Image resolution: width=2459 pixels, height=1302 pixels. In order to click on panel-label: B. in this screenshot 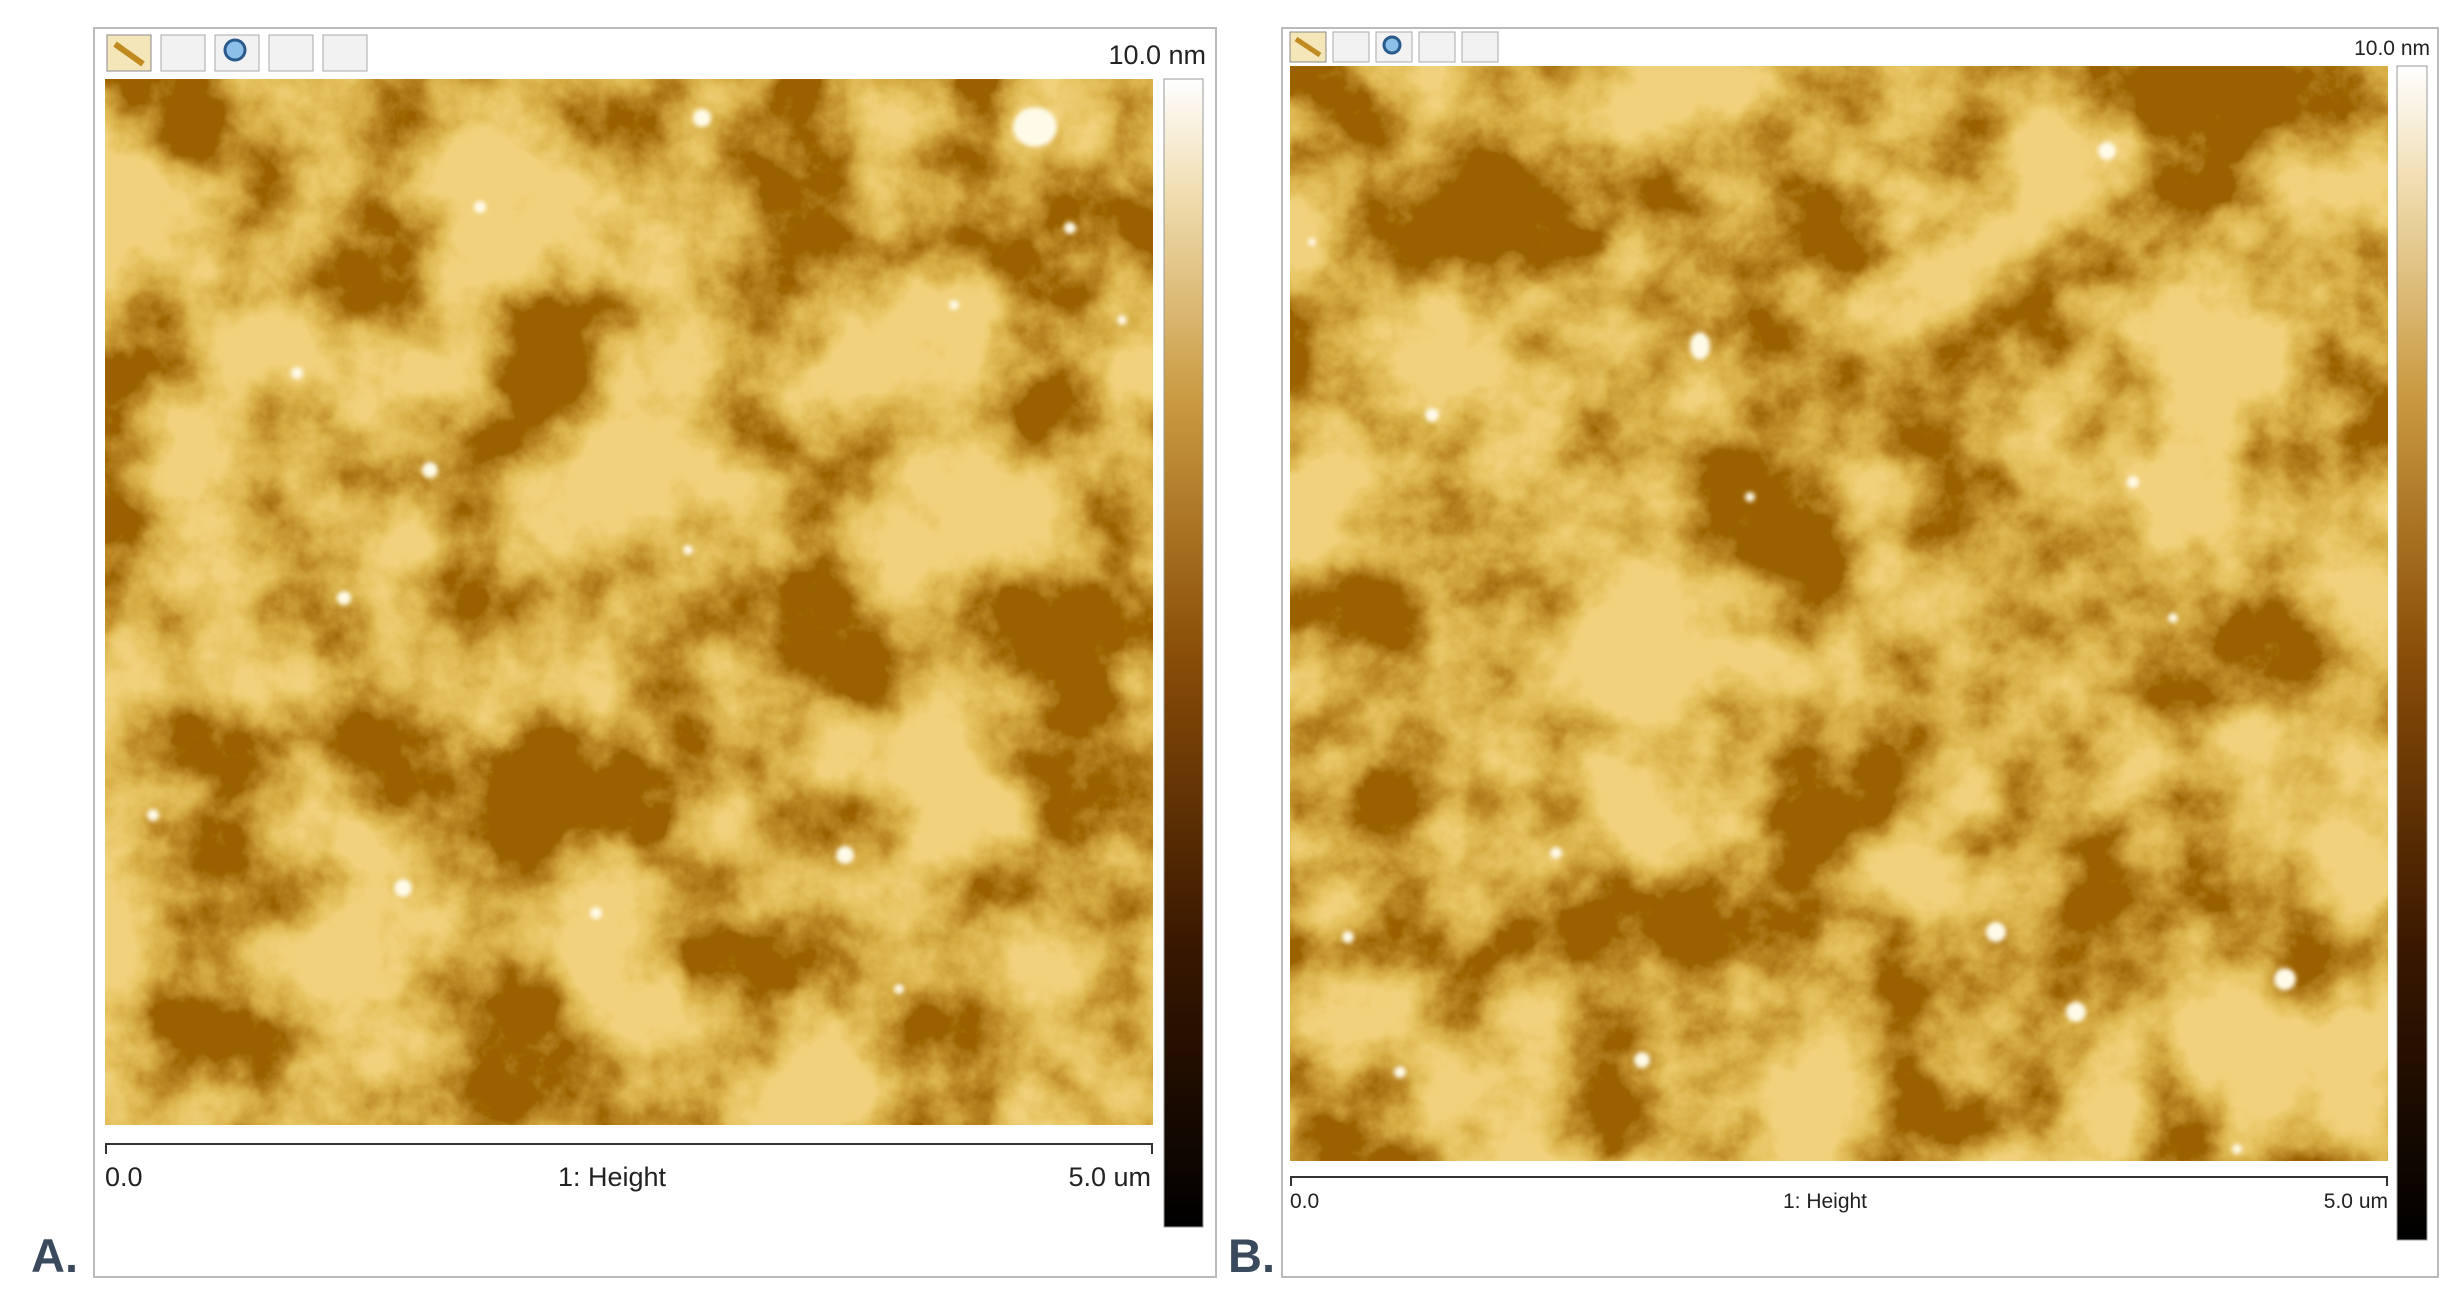, I will do `click(1251, 1255)`.